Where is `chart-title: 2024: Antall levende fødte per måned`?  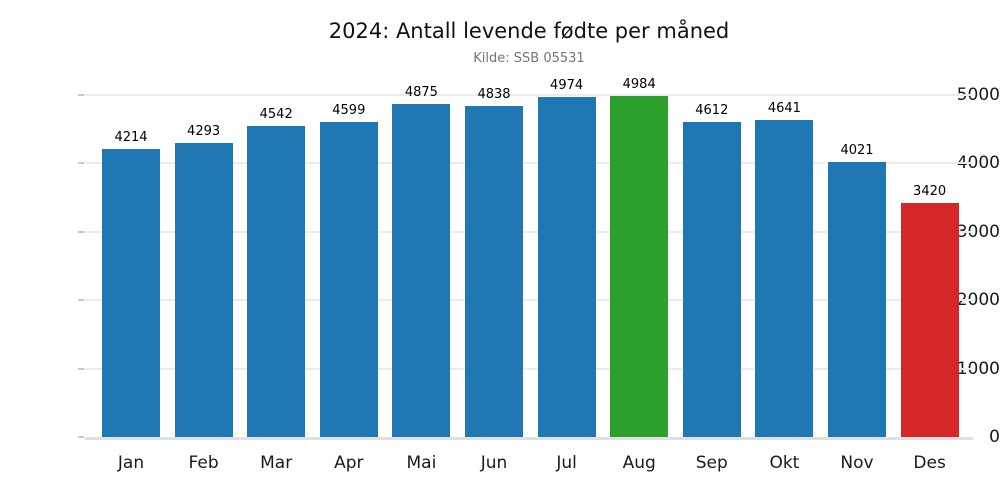 chart-title: 2024: Antall levende fødte per måned is located at coordinates (529, 31).